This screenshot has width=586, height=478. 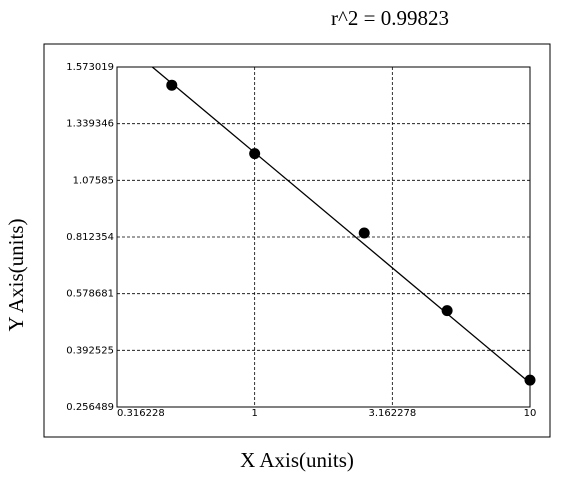 What do you see at coordinates (90, 67) in the screenshot?
I see `y-tick-label: 1.573019` at bounding box center [90, 67].